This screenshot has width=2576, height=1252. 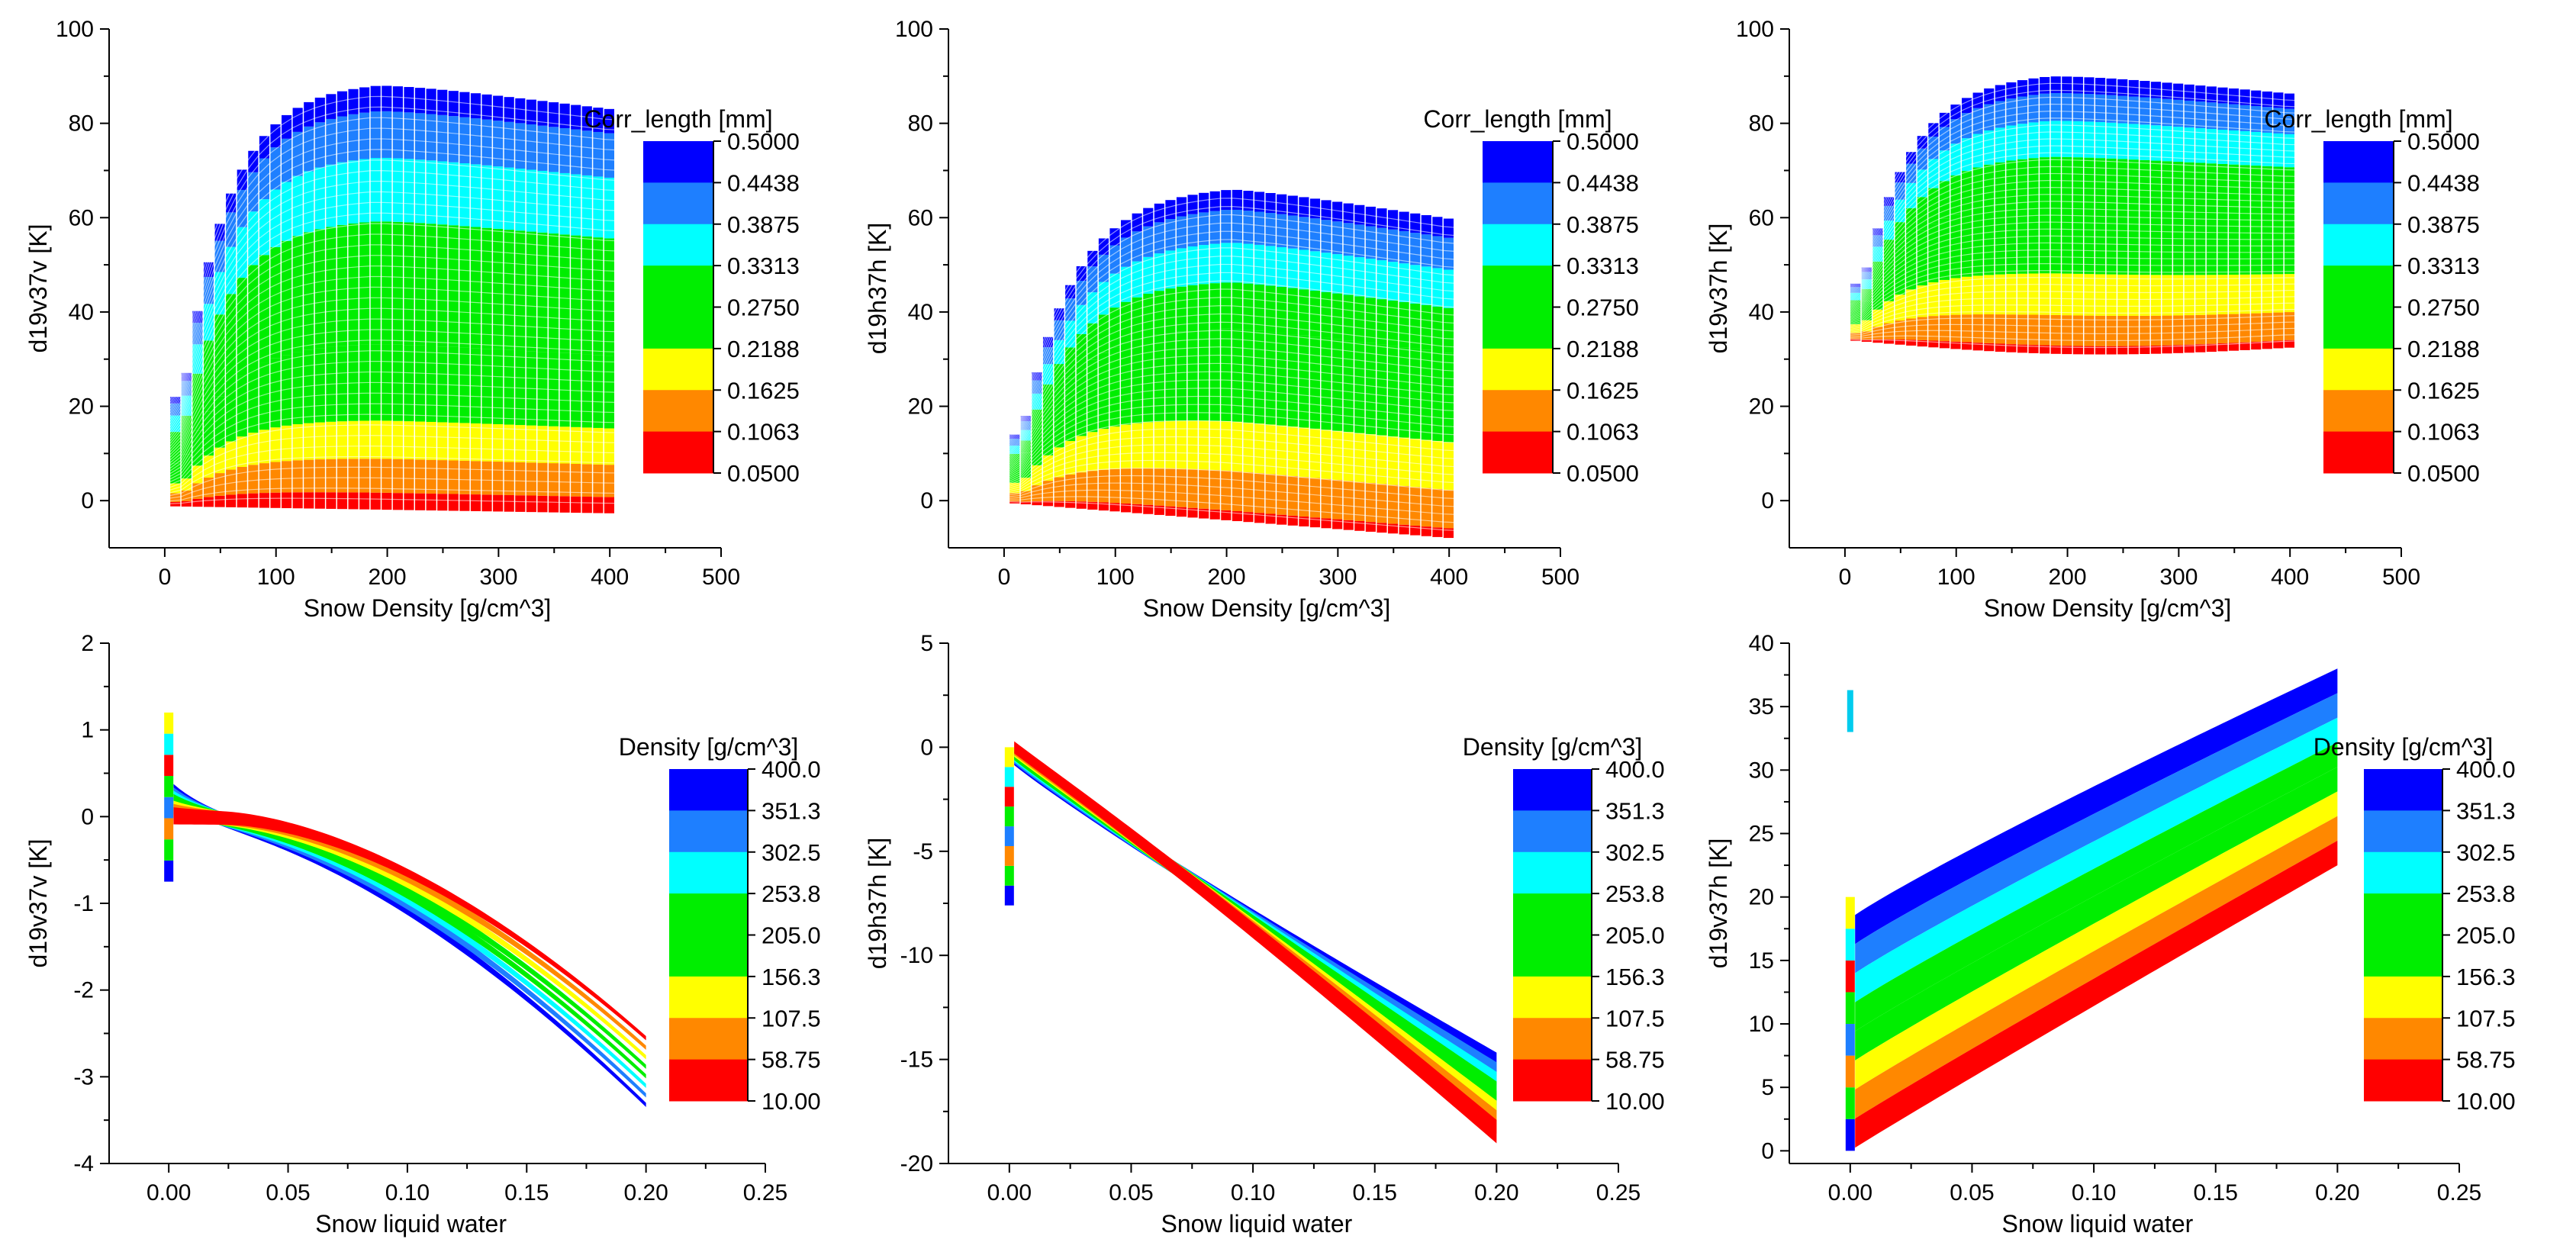 I want to click on colorbar-tick-label: 0.1063, so click(x=1603, y=432).